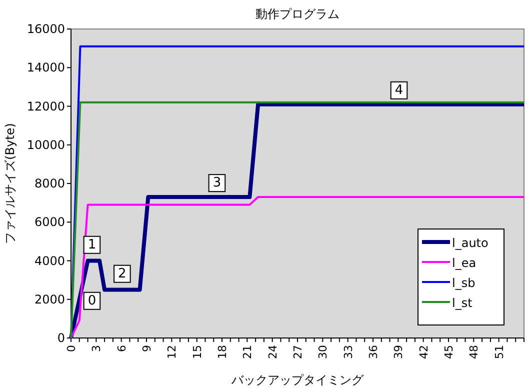 The image size is (530, 389). Describe the element at coordinates (45, 29) in the screenshot. I see `y-tick-label: 16000` at that location.